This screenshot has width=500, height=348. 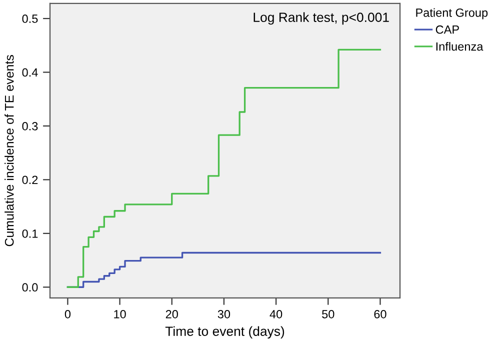 I want to click on x-tick-label: 40, so click(x=276, y=314).